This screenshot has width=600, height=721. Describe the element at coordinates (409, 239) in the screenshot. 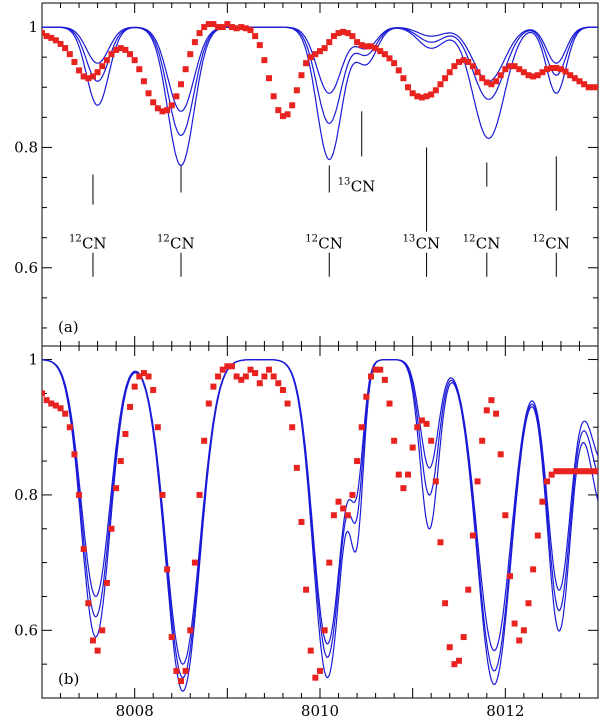

I see `isotope-mass-label: 13` at that location.